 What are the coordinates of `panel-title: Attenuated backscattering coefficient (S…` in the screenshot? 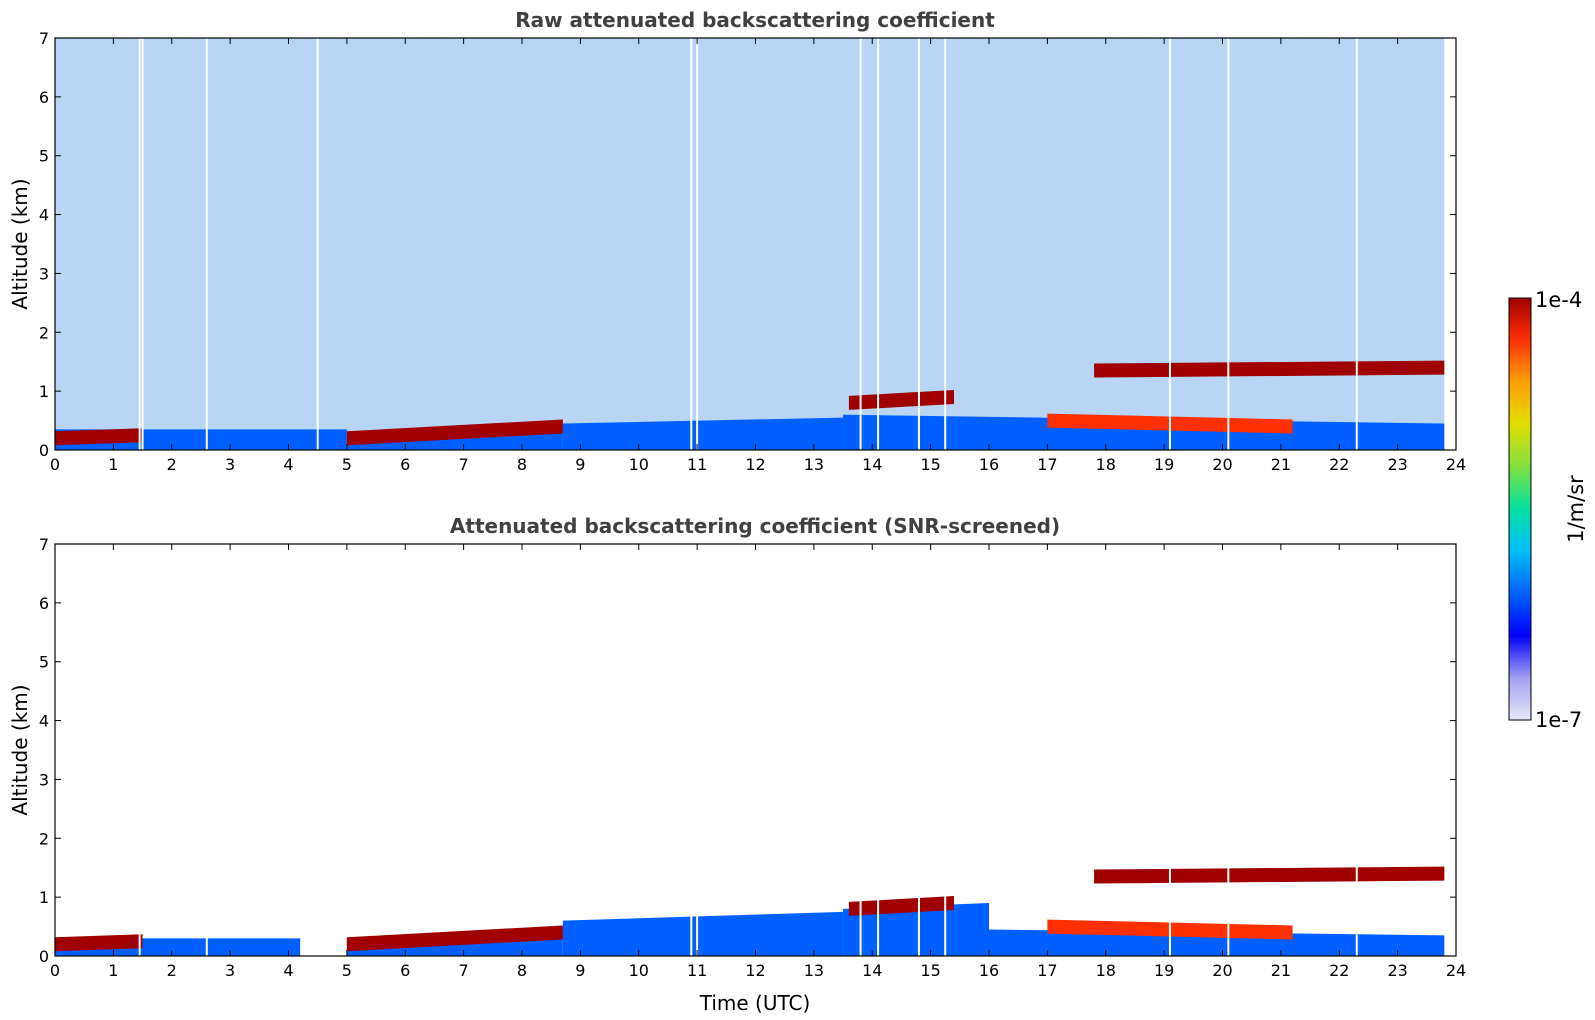 It's located at (755, 526).